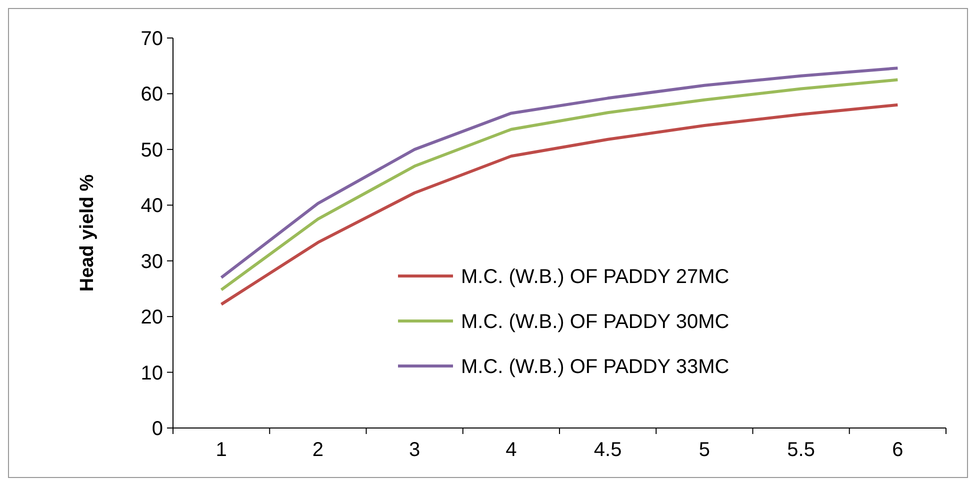 Image resolution: width=978 pixels, height=490 pixels. What do you see at coordinates (595, 367) in the screenshot?
I see `legend-label: M.C. (W.B.) OF PADDY 33MC` at bounding box center [595, 367].